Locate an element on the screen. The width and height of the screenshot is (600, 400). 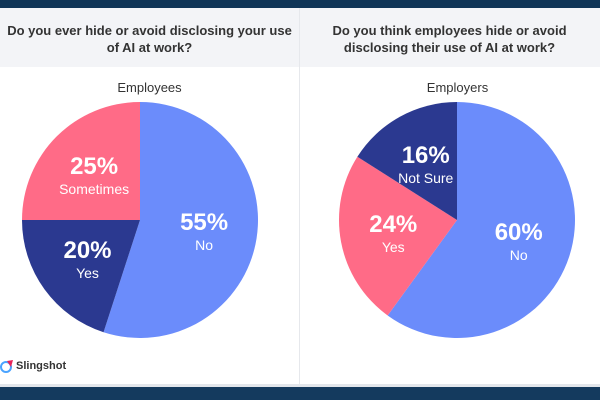
data-label-value: 20% is located at coordinates (87, 250).